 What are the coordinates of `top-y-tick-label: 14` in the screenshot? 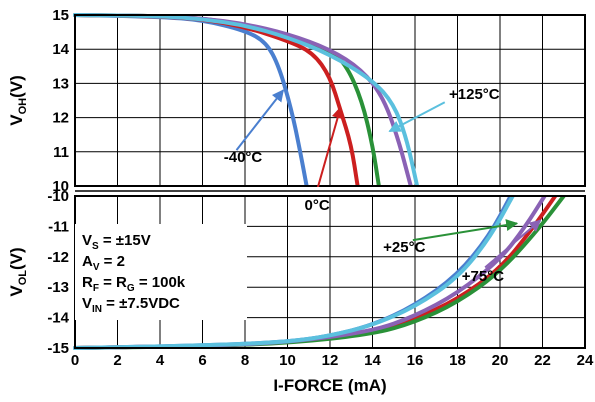 It's located at (60, 49).